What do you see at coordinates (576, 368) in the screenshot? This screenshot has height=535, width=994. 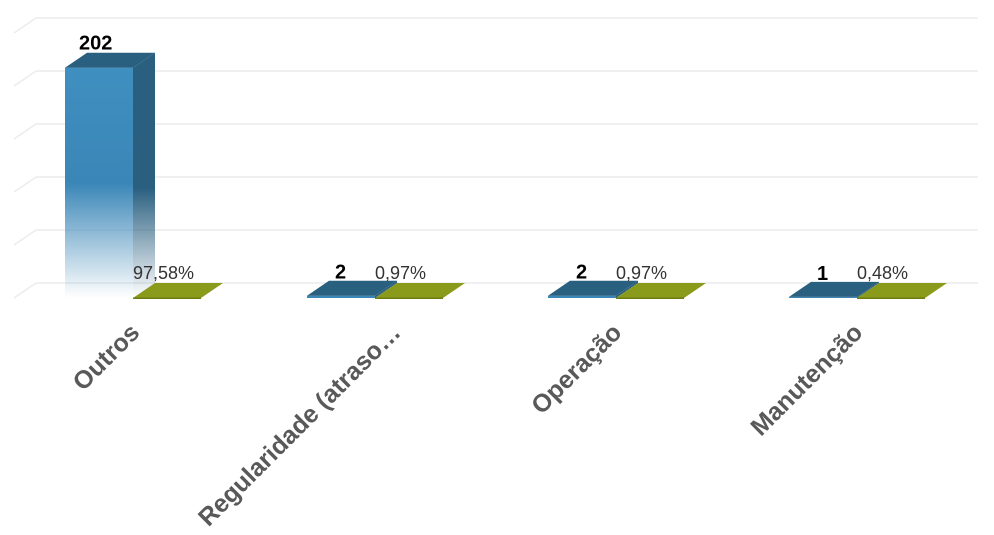 I see `category-label: Operação` at bounding box center [576, 368].